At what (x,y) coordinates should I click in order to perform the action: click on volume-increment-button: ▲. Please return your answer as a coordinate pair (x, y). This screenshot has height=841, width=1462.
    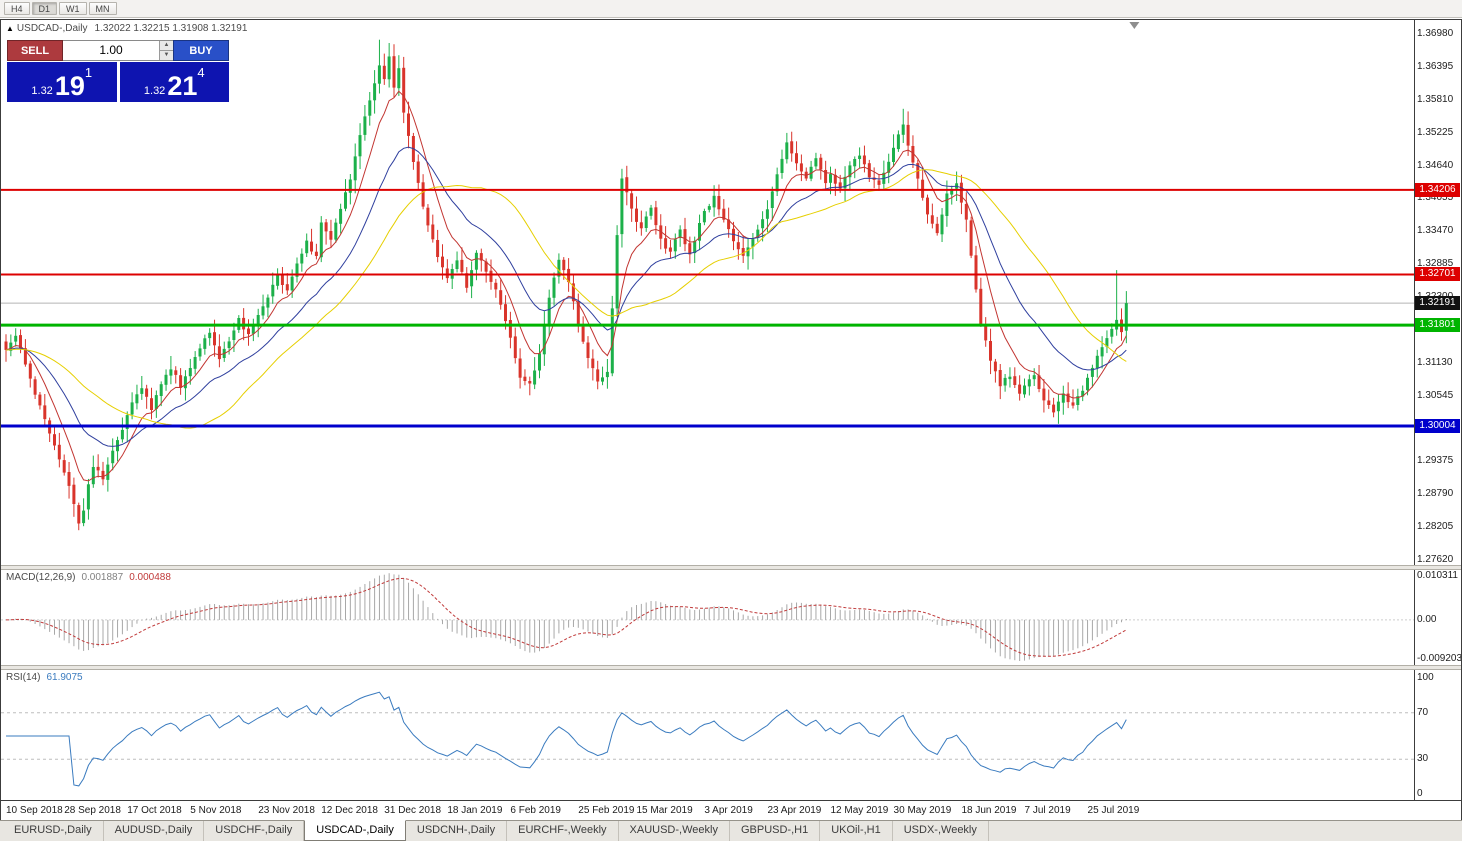
    Looking at the image, I should click on (166, 46).